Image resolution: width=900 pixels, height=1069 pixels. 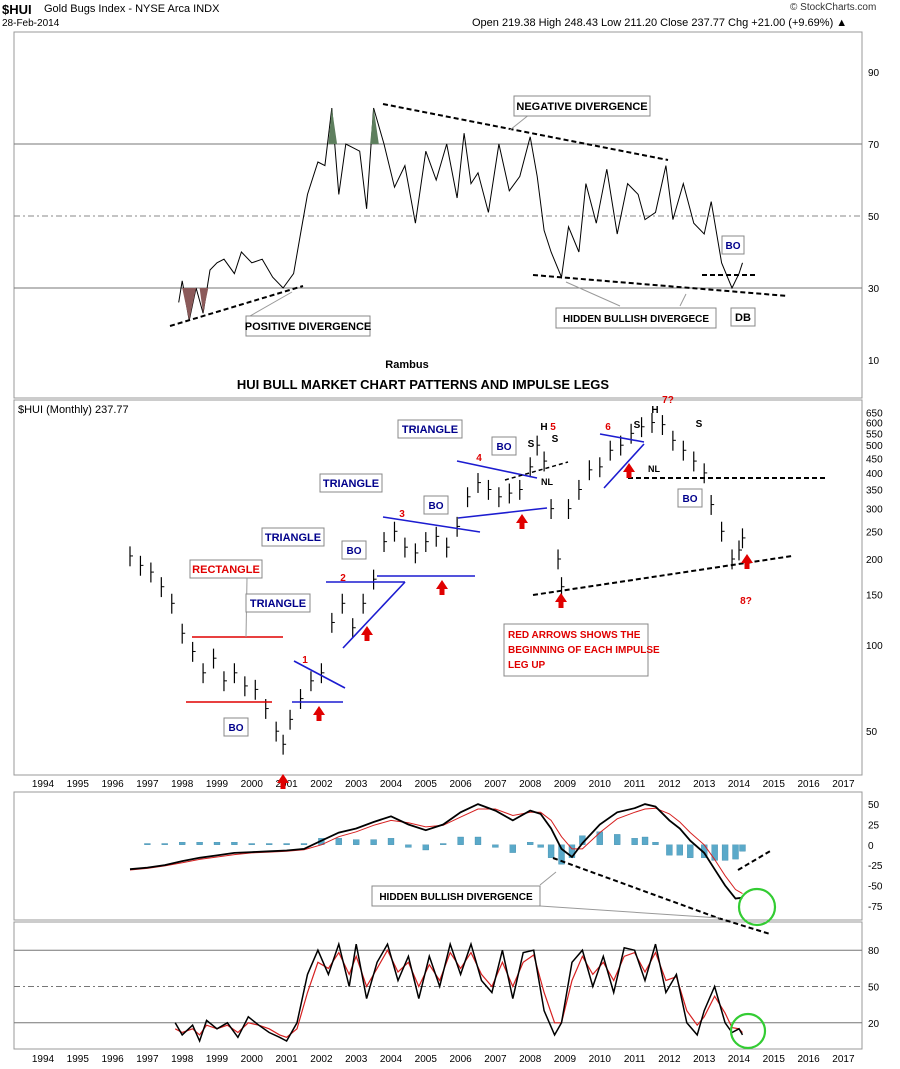 What do you see at coordinates (630, 912) in the screenshot?
I see `callout-macd-b` at bounding box center [630, 912].